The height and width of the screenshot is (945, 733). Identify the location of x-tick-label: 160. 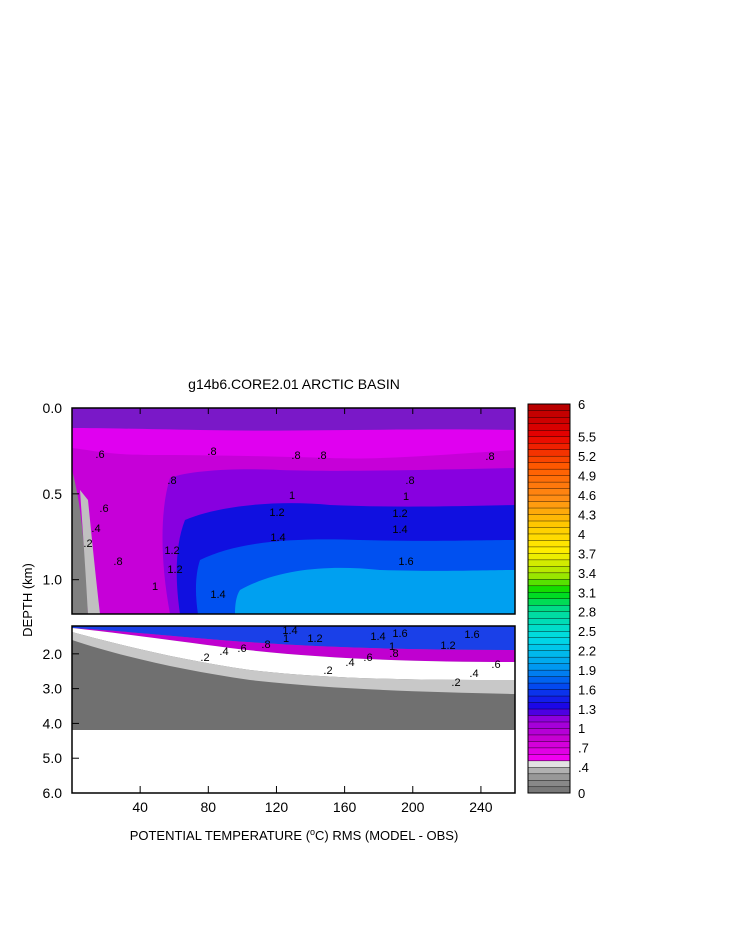
(345, 807).